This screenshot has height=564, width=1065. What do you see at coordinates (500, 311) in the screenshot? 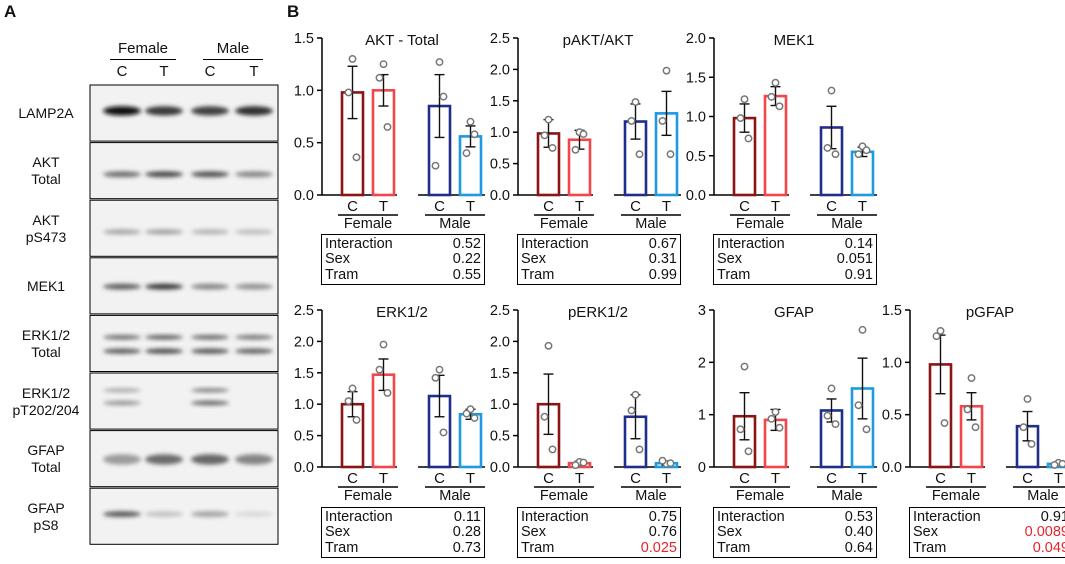
I see `y-tick-label: 2.5` at bounding box center [500, 311].